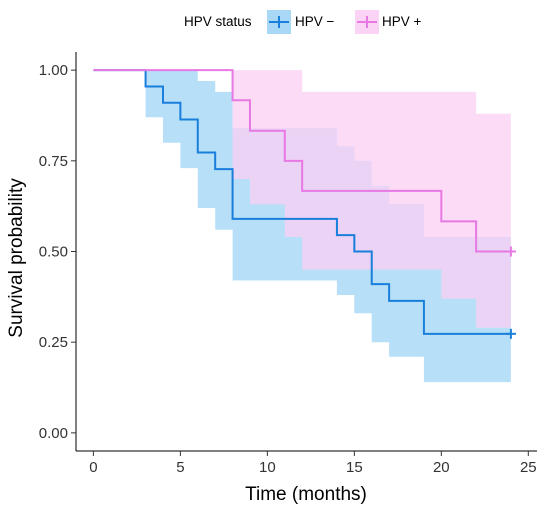  What do you see at coordinates (279, 22) in the screenshot?
I see `legend-key-hpv-negative` at bounding box center [279, 22].